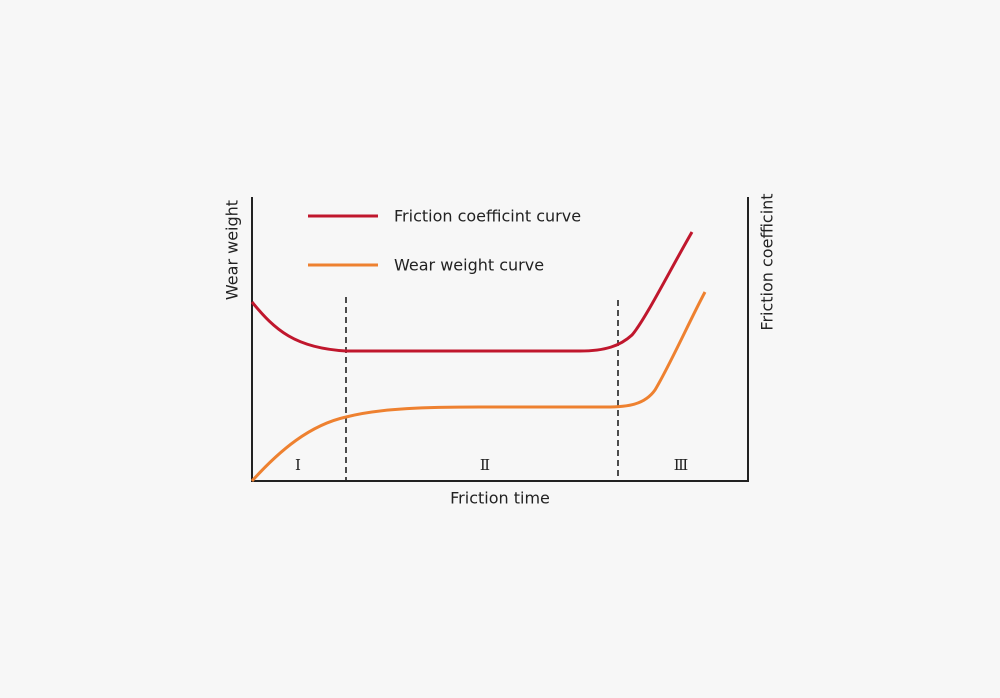  I want to click on left-axis-label: Wear weight, so click(232, 250).